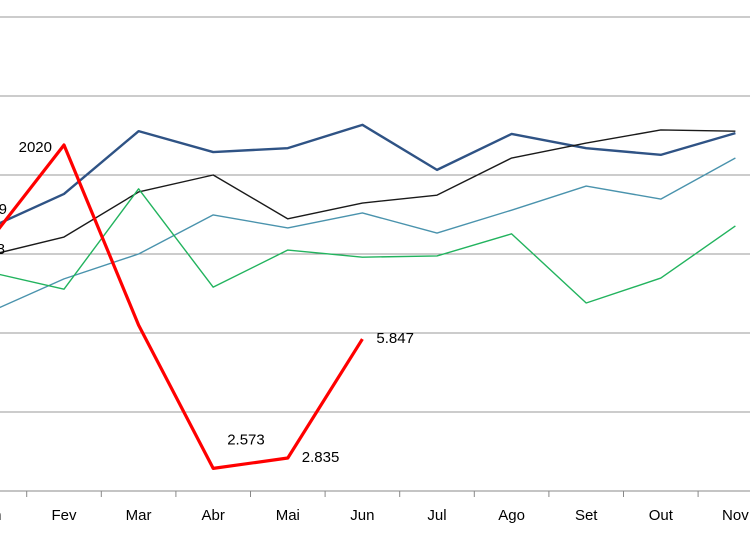  What do you see at coordinates (139, 515) in the screenshot?
I see `x-tick-label: Mar` at bounding box center [139, 515].